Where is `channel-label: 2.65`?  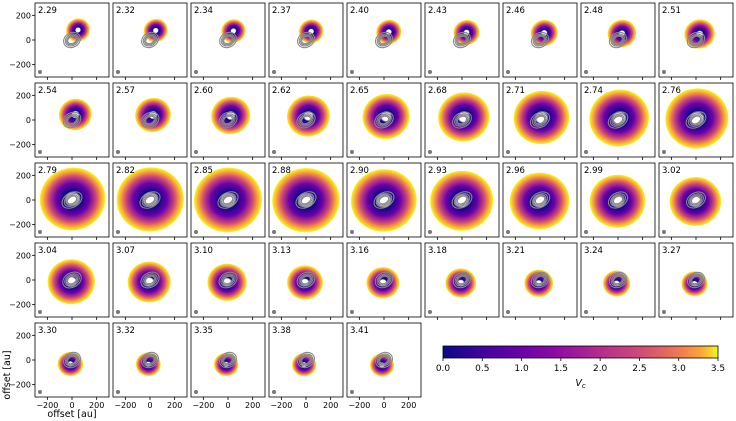 channel-label: 2.65 is located at coordinates (359, 91).